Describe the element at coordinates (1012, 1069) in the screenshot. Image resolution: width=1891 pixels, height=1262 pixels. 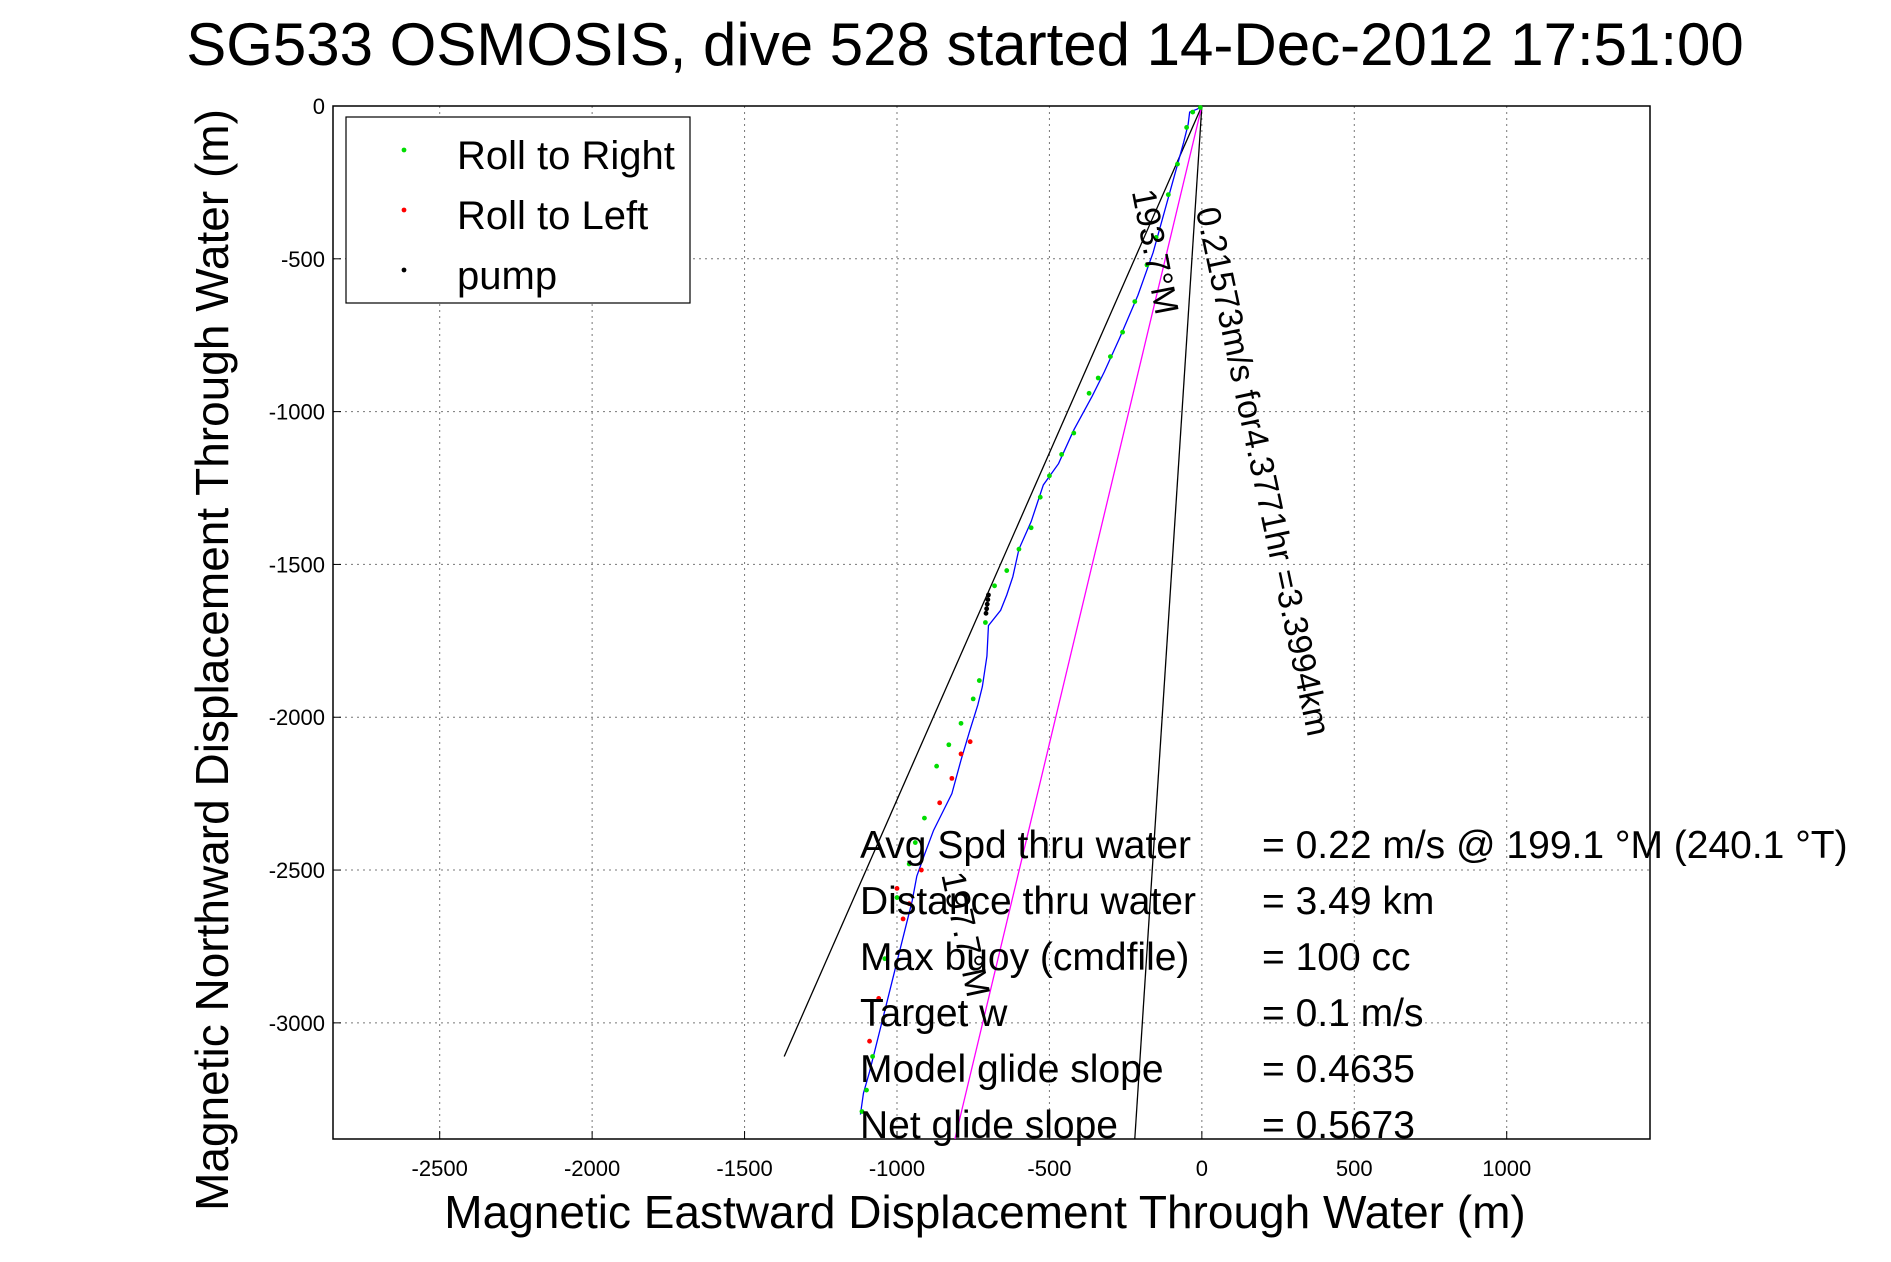
I see `stat-label: Model glide slope` at that location.